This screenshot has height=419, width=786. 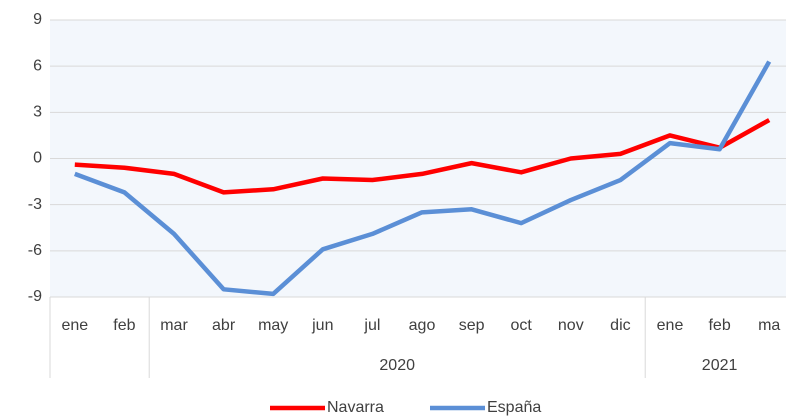 I want to click on group-label: 2021, so click(x=720, y=365).